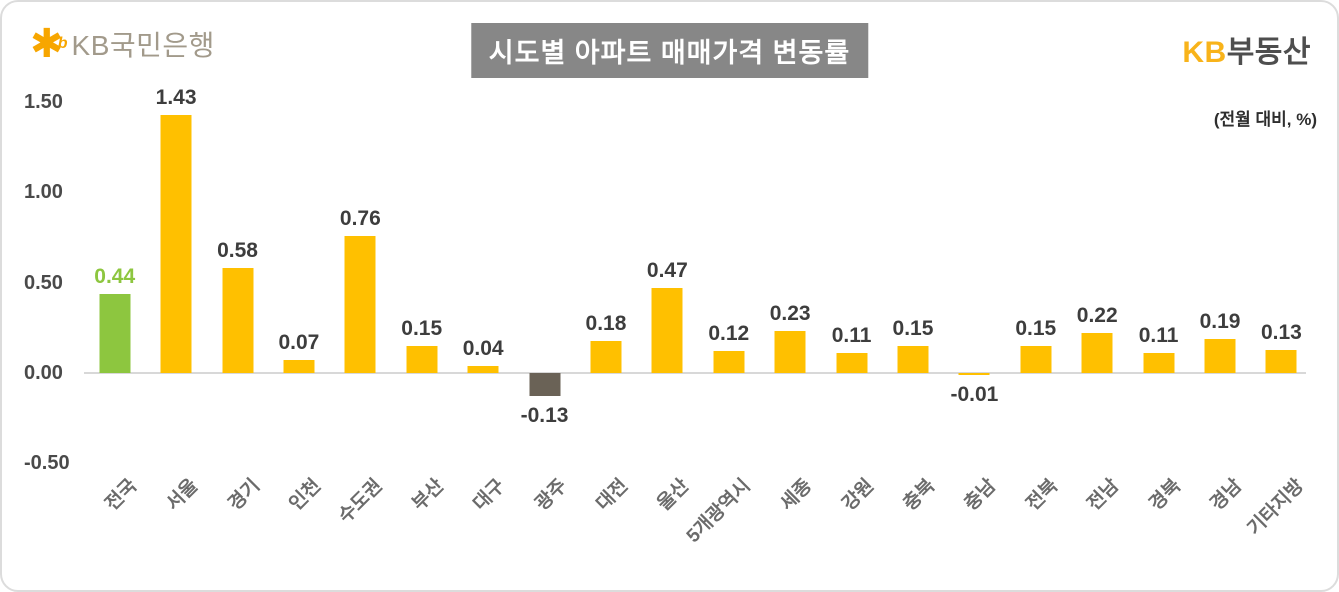 The height and width of the screenshot is (592, 1339). What do you see at coordinates (912, 308) in the screenshot?
I see `chart-column: 0.15 충북` at bounding box center [912, 308].